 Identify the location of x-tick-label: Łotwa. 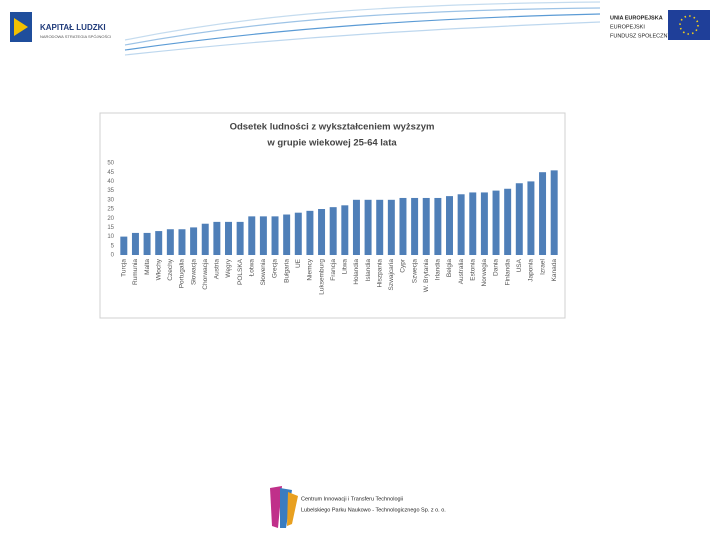
(251, 268).